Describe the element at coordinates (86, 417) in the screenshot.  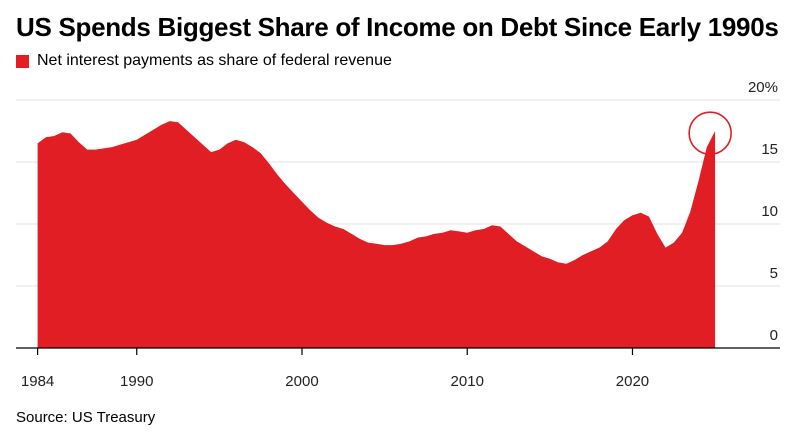
I see `source-note: Source: US Treasury` at that location.